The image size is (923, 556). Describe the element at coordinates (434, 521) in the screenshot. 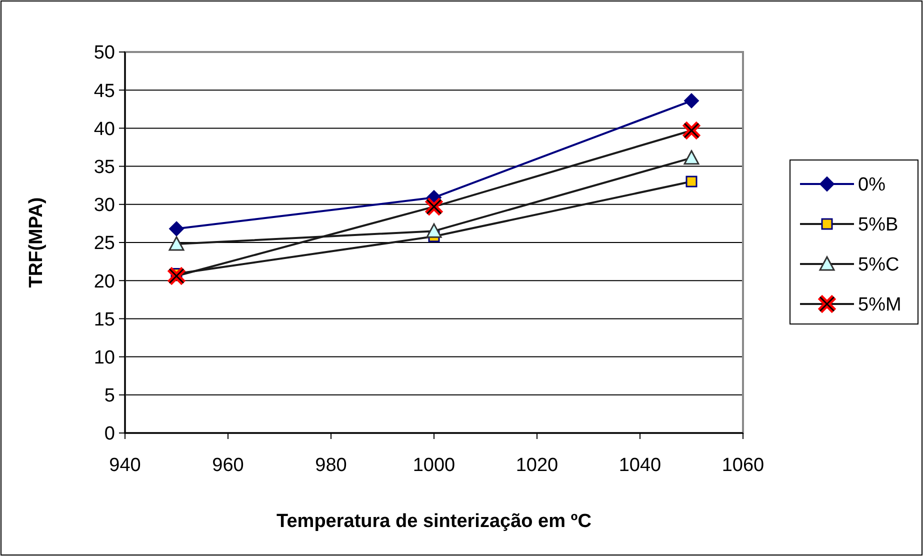

I see `x-axis-title: Temperatura de sinterização em ºC` at that location.